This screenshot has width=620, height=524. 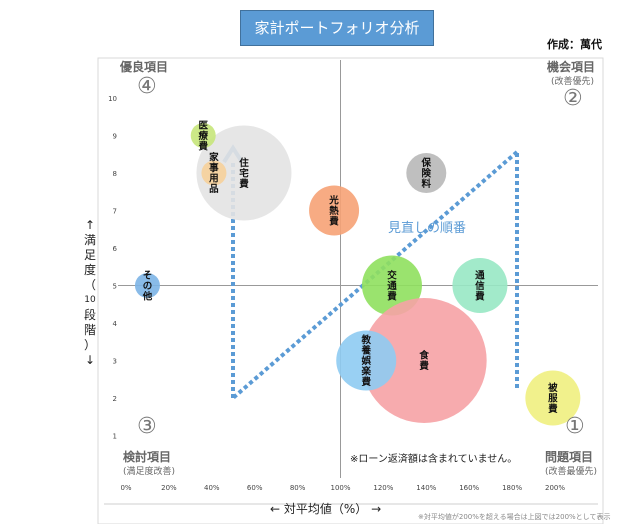 What do you see at coordinates (115, 212) in the screenshot?
I see `y-tick-label: 7` at bounding box center [115, 212].